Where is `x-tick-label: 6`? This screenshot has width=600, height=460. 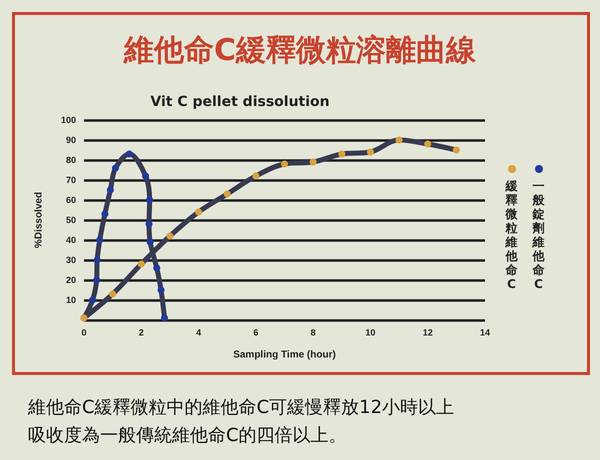 x-tick-label: 6 is located at coordinates (255, 333).